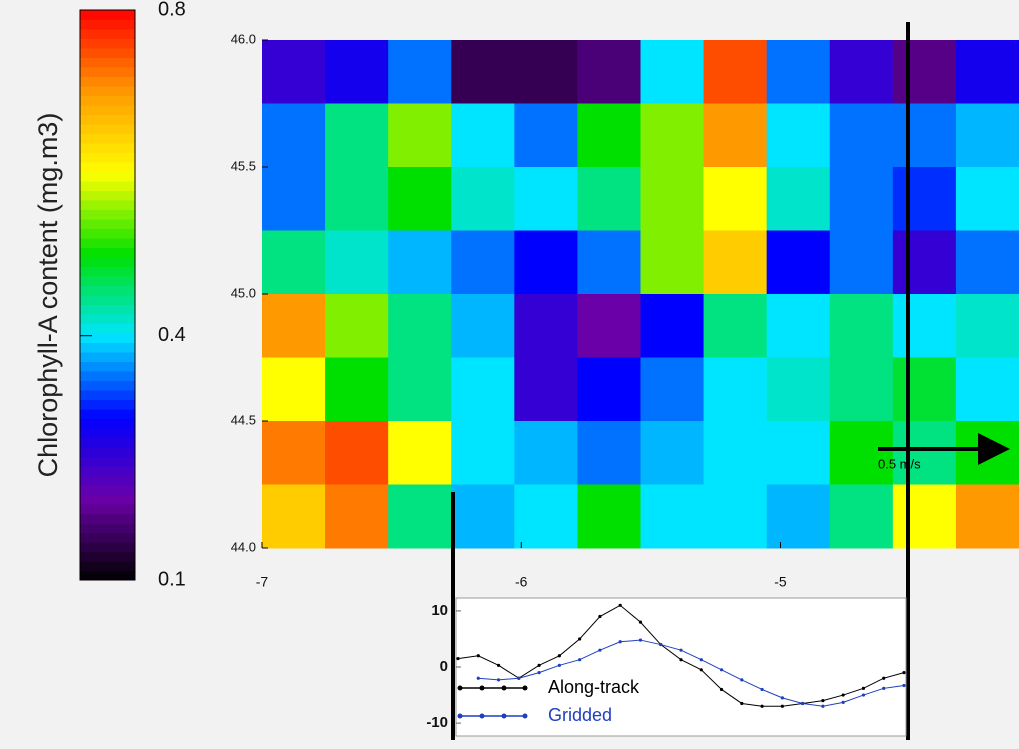  What do you see at coordinates (439, 610) in the screenshot?
I see `y-tick-label: 10` at bounding box center [439, 610].